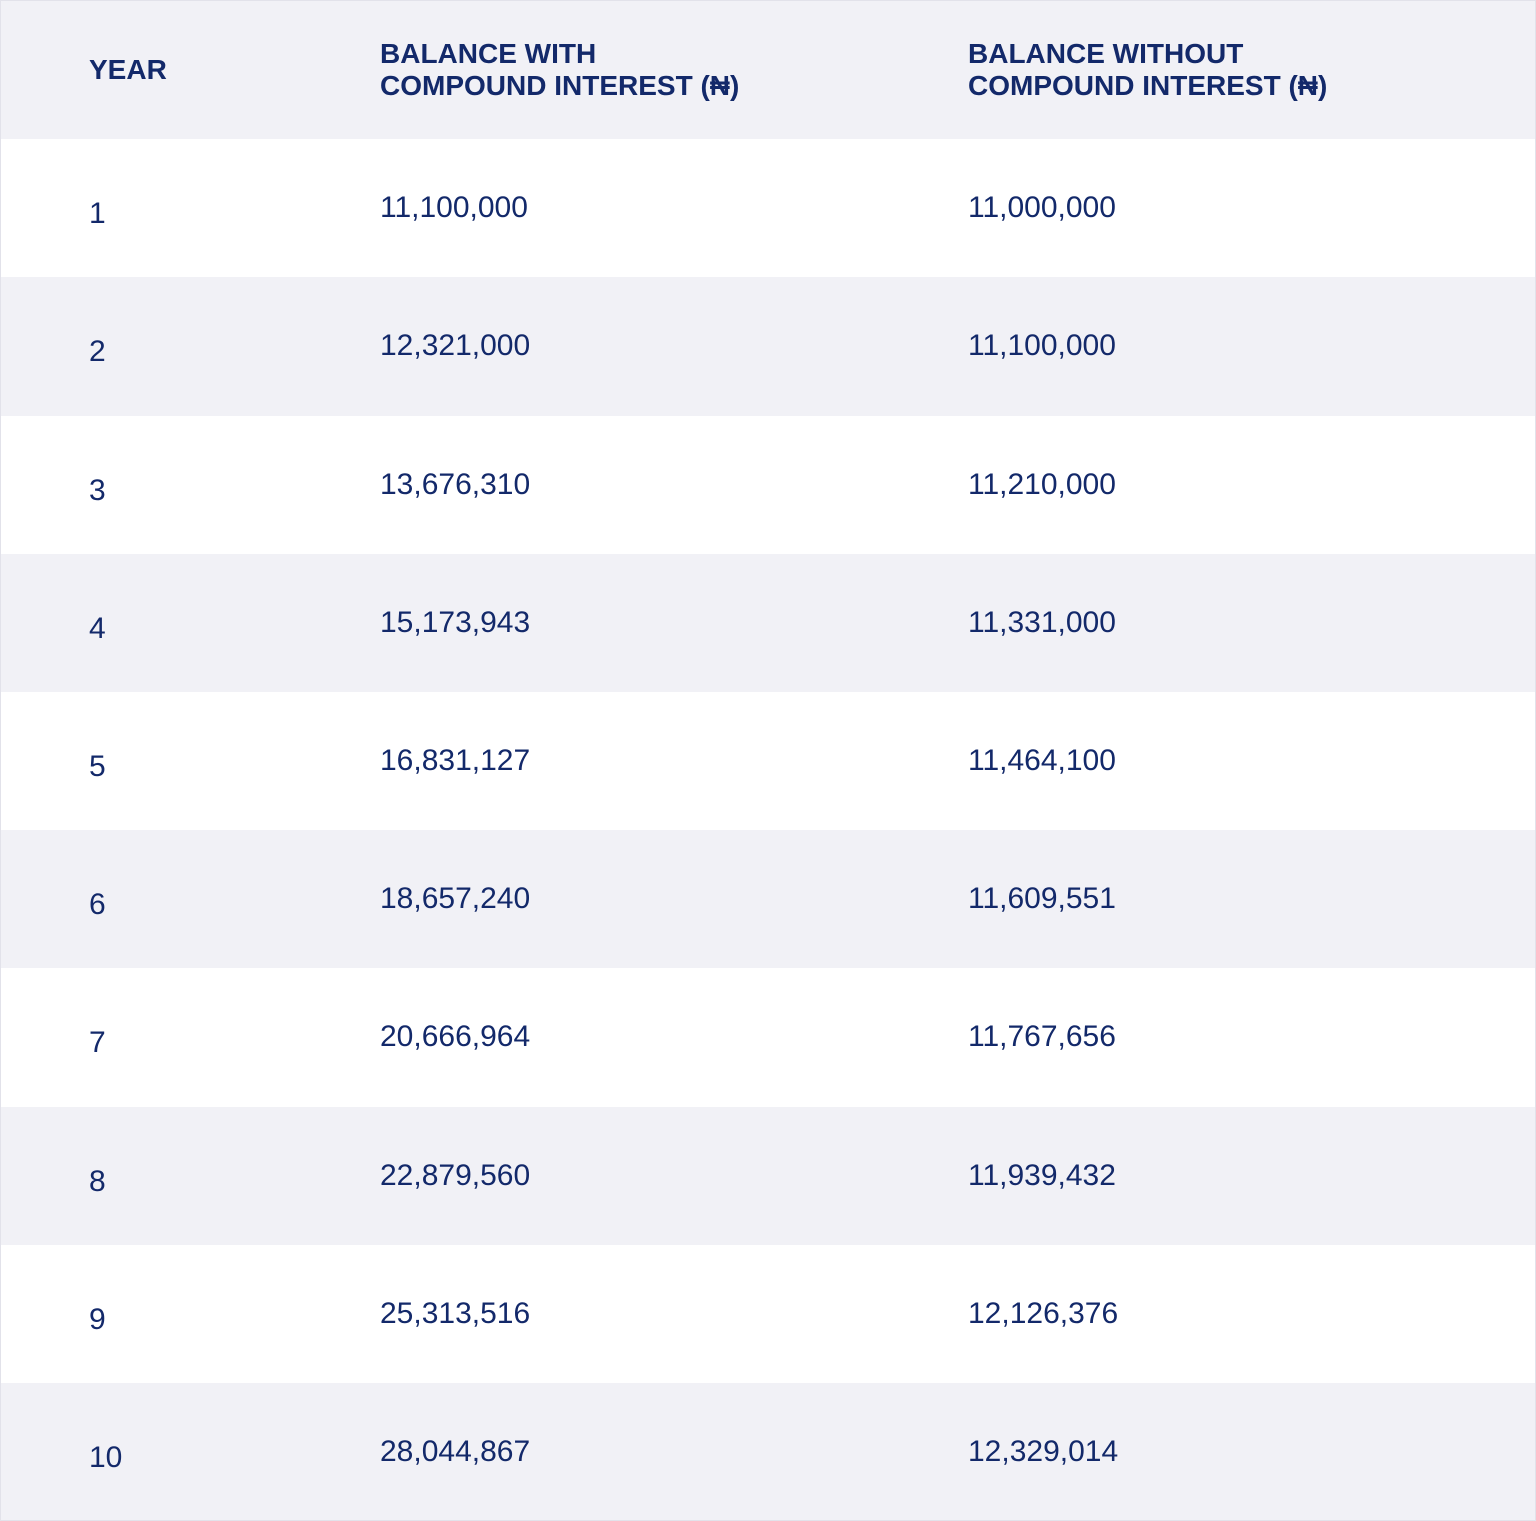 The width and height of the screenshot is (1536, 1521). Describe the element at coordinates (768, 208) in the screenshot. I see `table-row: 1 11,100,000 11,000,000` at that location.